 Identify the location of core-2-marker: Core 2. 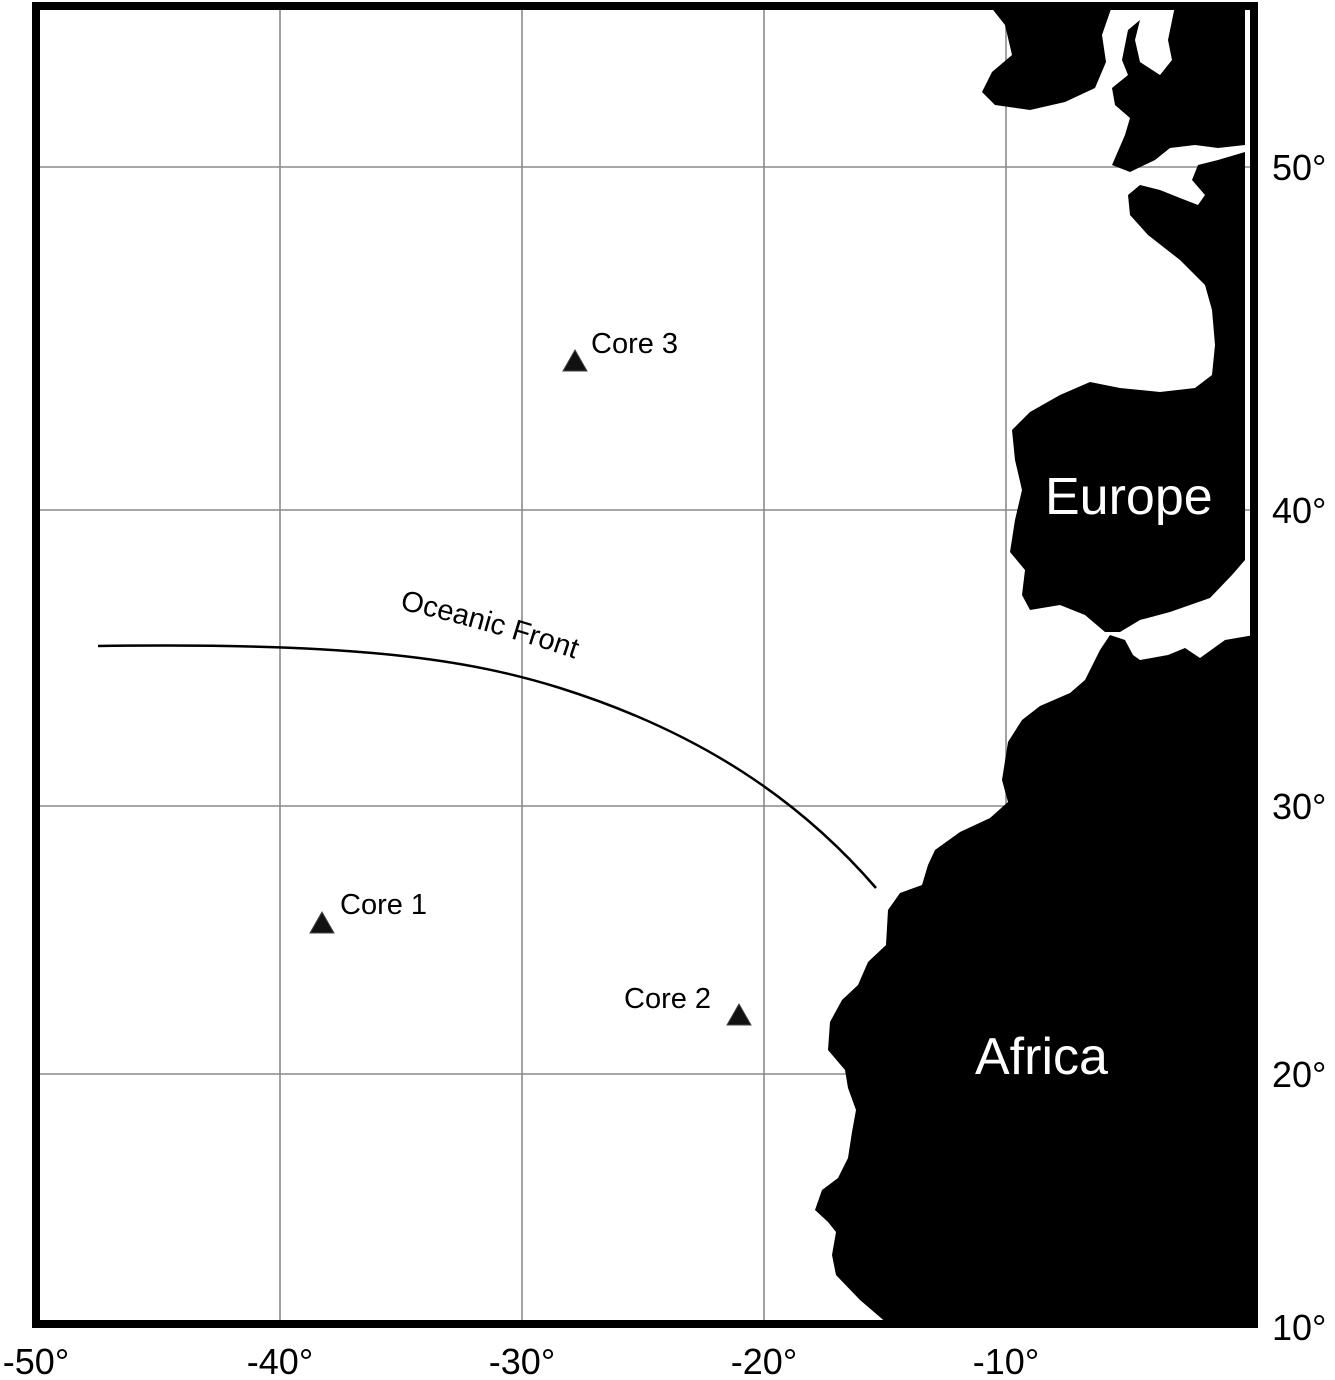
(688, 1004).